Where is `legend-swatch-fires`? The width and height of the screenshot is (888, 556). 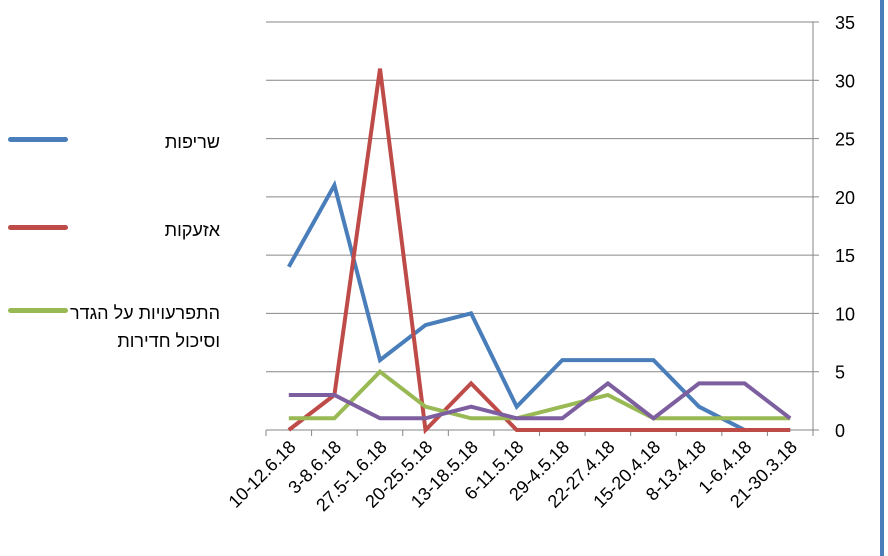 legend-swatch-fires is located at coordinates (38, 139).